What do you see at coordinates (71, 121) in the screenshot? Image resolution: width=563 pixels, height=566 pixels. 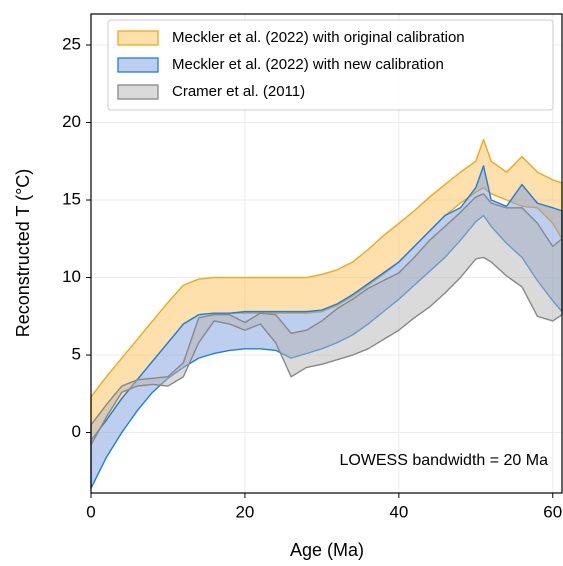 I see `y-tick-label: 20` at bounding box center [71, 121].